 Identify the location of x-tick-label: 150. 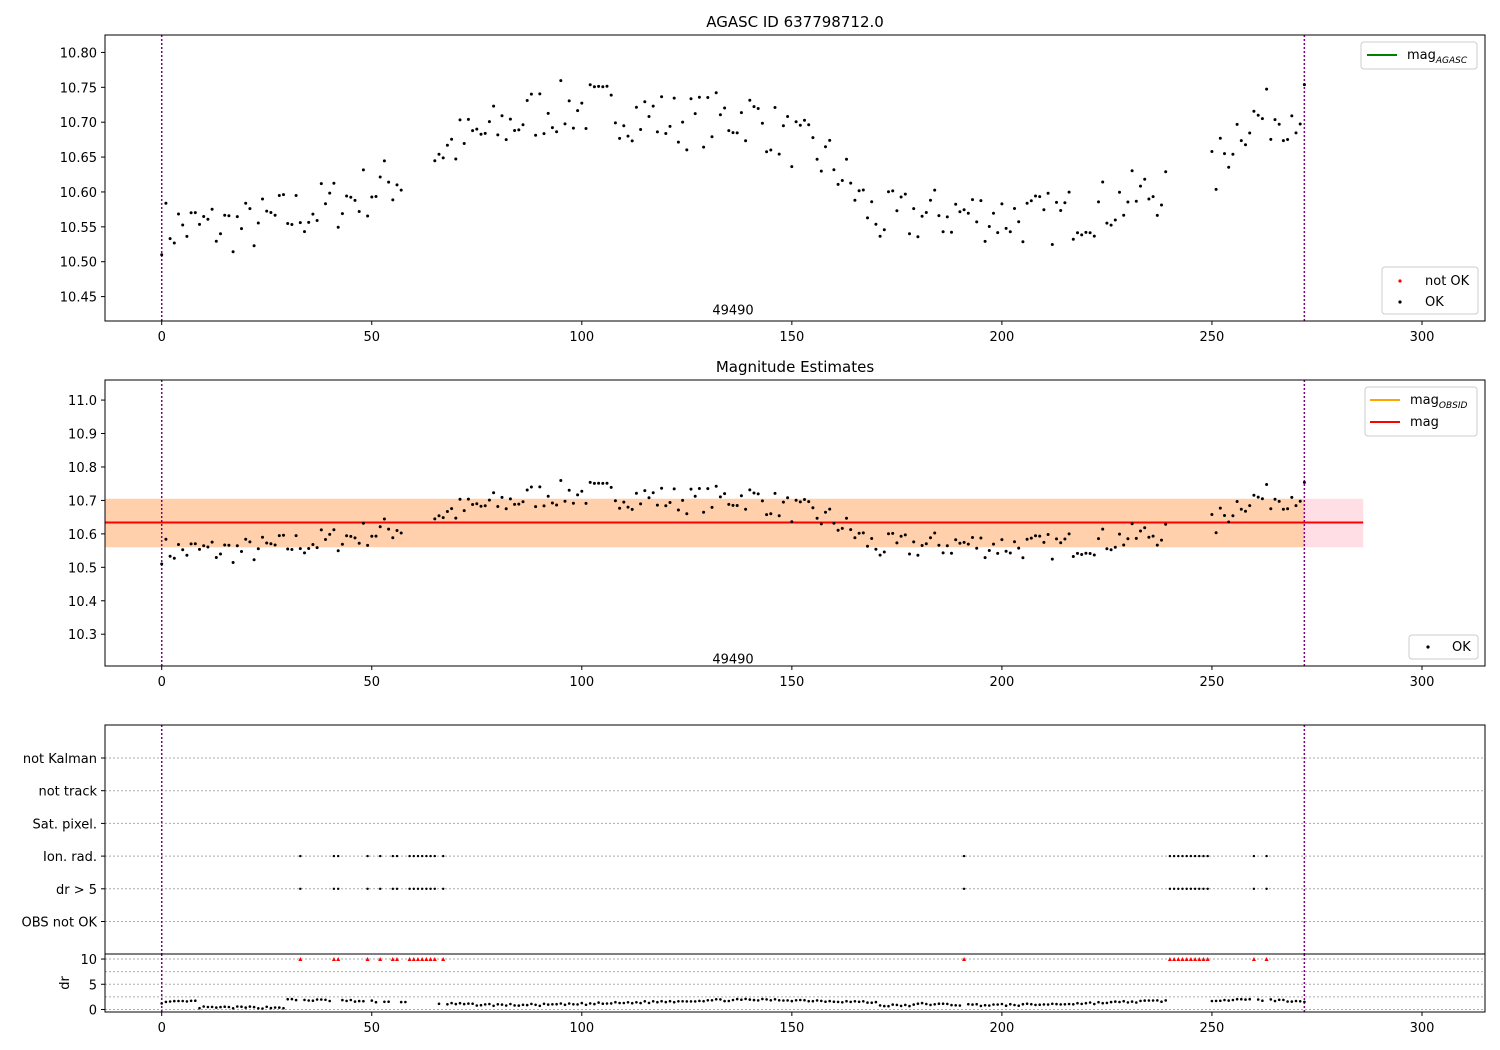
(791, 337).